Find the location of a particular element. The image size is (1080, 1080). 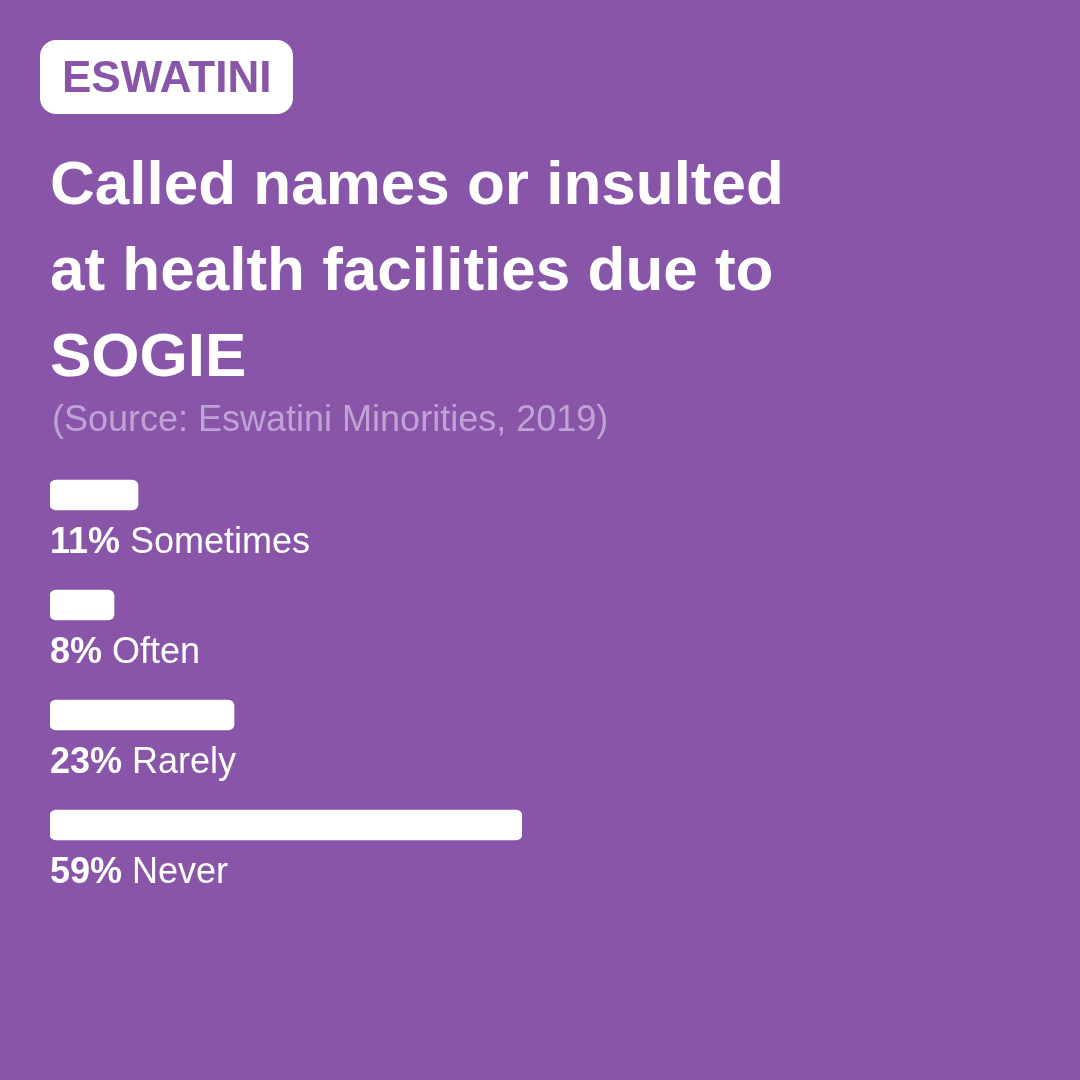

y-tick-label: Never is located at coordinates (180, 870).